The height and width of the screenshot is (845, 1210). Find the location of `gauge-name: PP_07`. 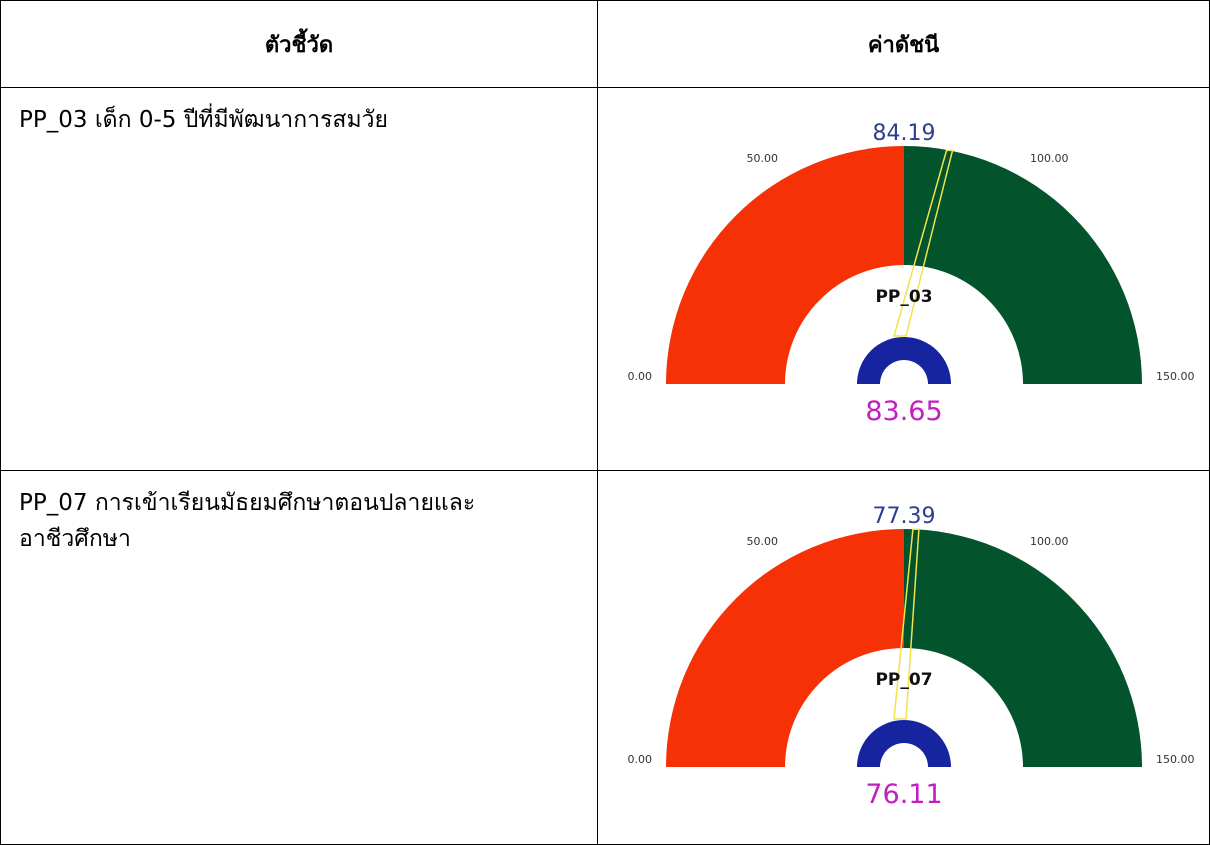

gauge-name: PP_07 is located at coordinates (903, 680).